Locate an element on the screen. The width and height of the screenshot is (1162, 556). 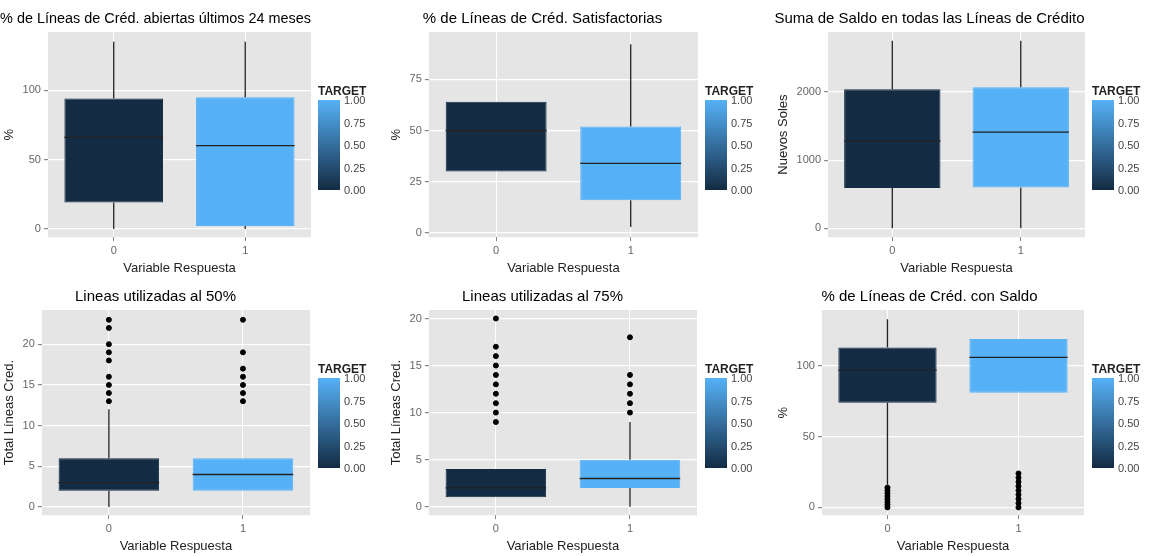
chart-title: Suma de Saldo en todas las Líneas de Crédito is located at coordinates (929, 18).